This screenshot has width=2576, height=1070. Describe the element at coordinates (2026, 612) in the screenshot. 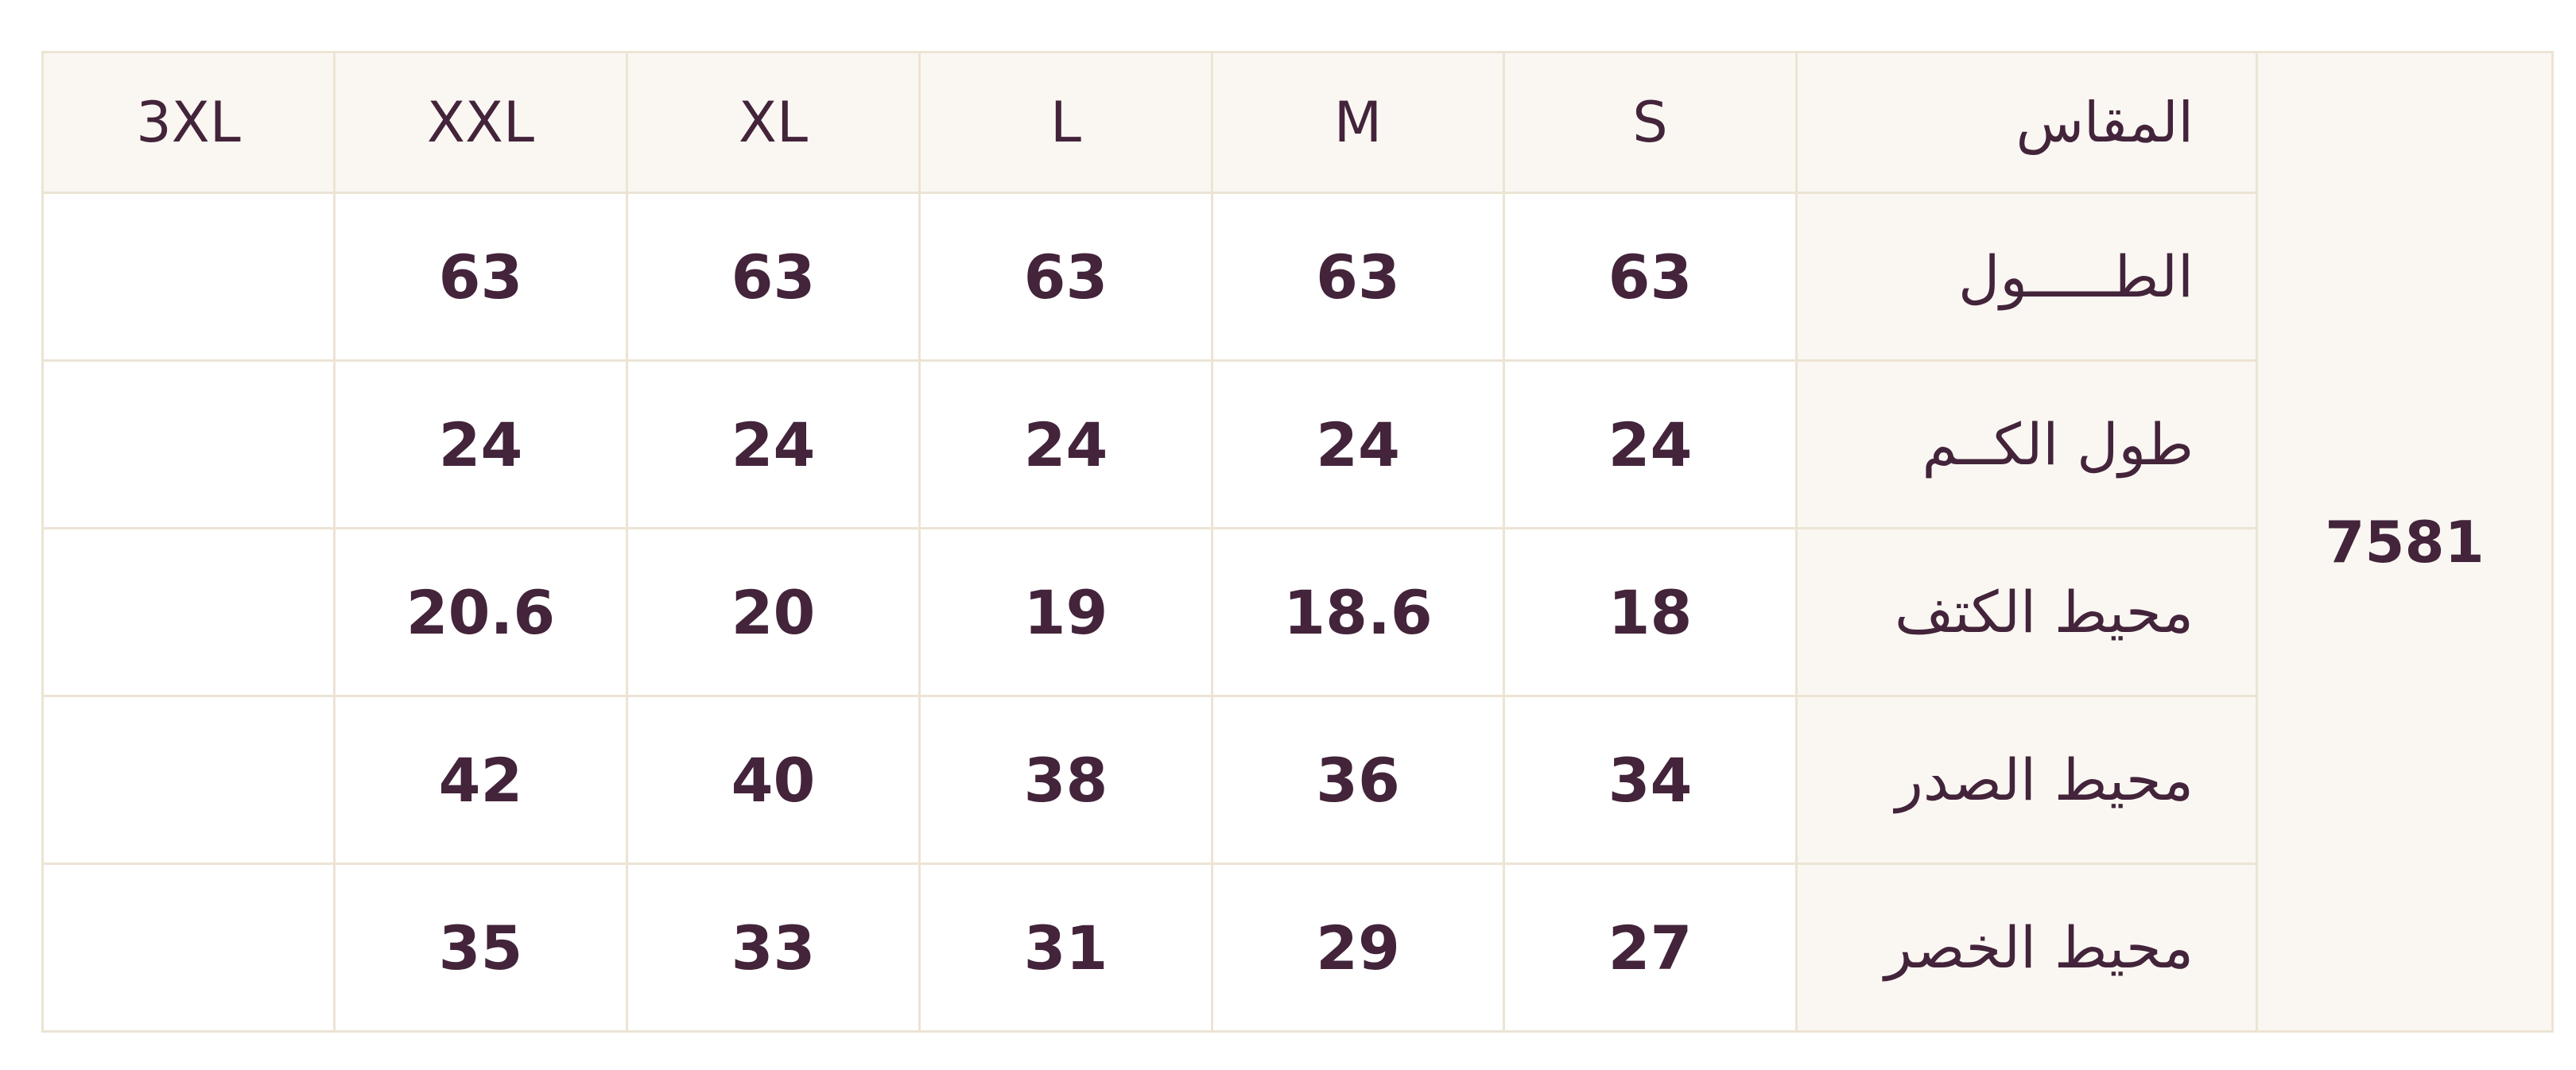

I see `row-label: محيط الكتف` at that location.